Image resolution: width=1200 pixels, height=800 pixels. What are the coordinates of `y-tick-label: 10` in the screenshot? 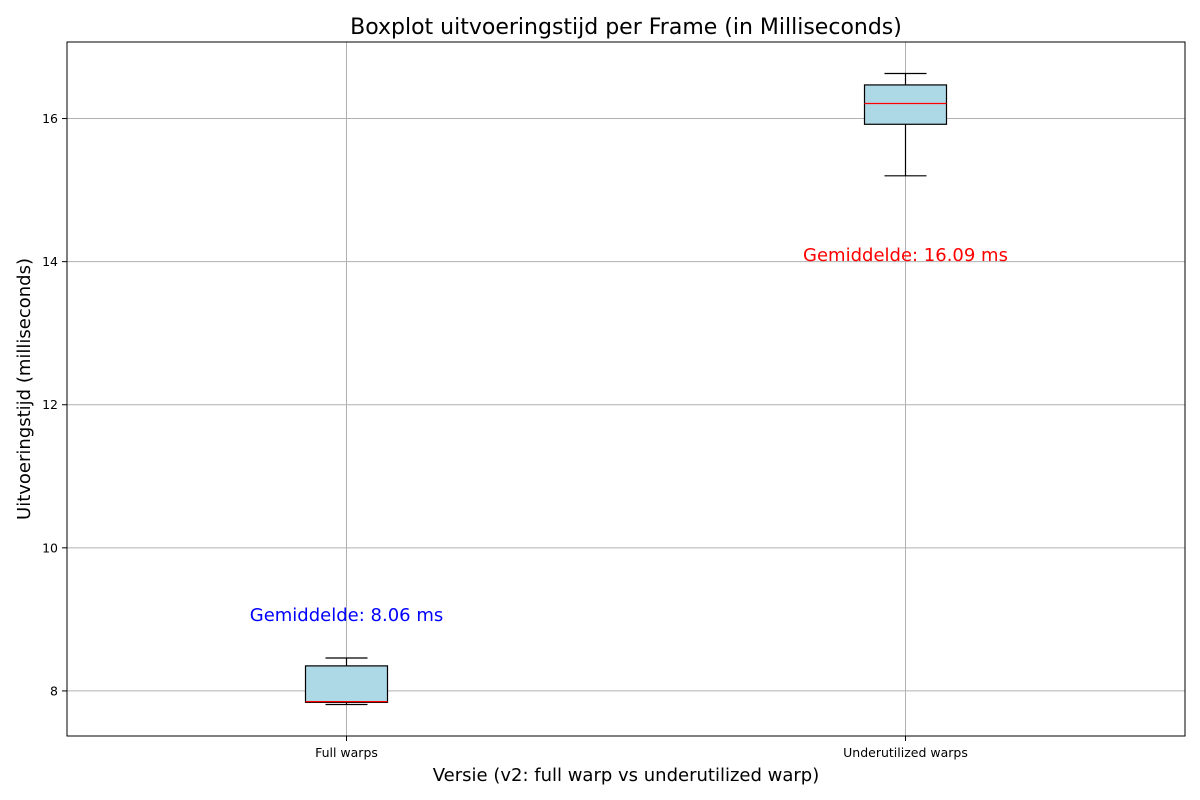 It's located at (50, 547).